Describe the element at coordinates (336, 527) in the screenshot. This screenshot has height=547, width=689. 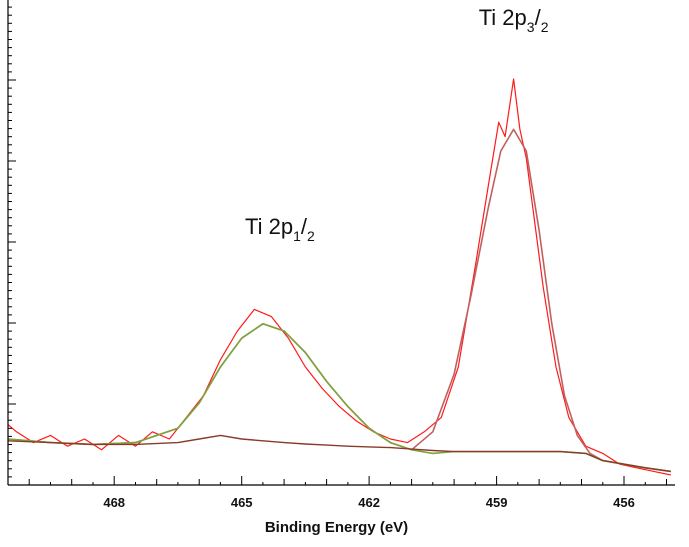
I see `x-axis-title: Binding Energy (eV)` at that location.